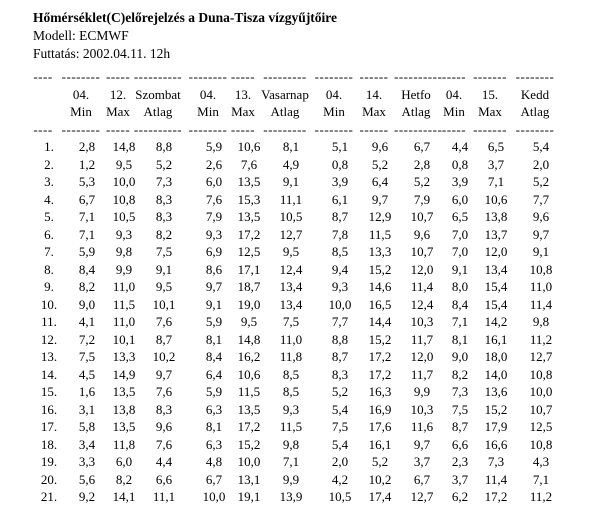 This screenshot has width=604, height=510. I want to click on temp-cell: 11,0, so click(124, 321).